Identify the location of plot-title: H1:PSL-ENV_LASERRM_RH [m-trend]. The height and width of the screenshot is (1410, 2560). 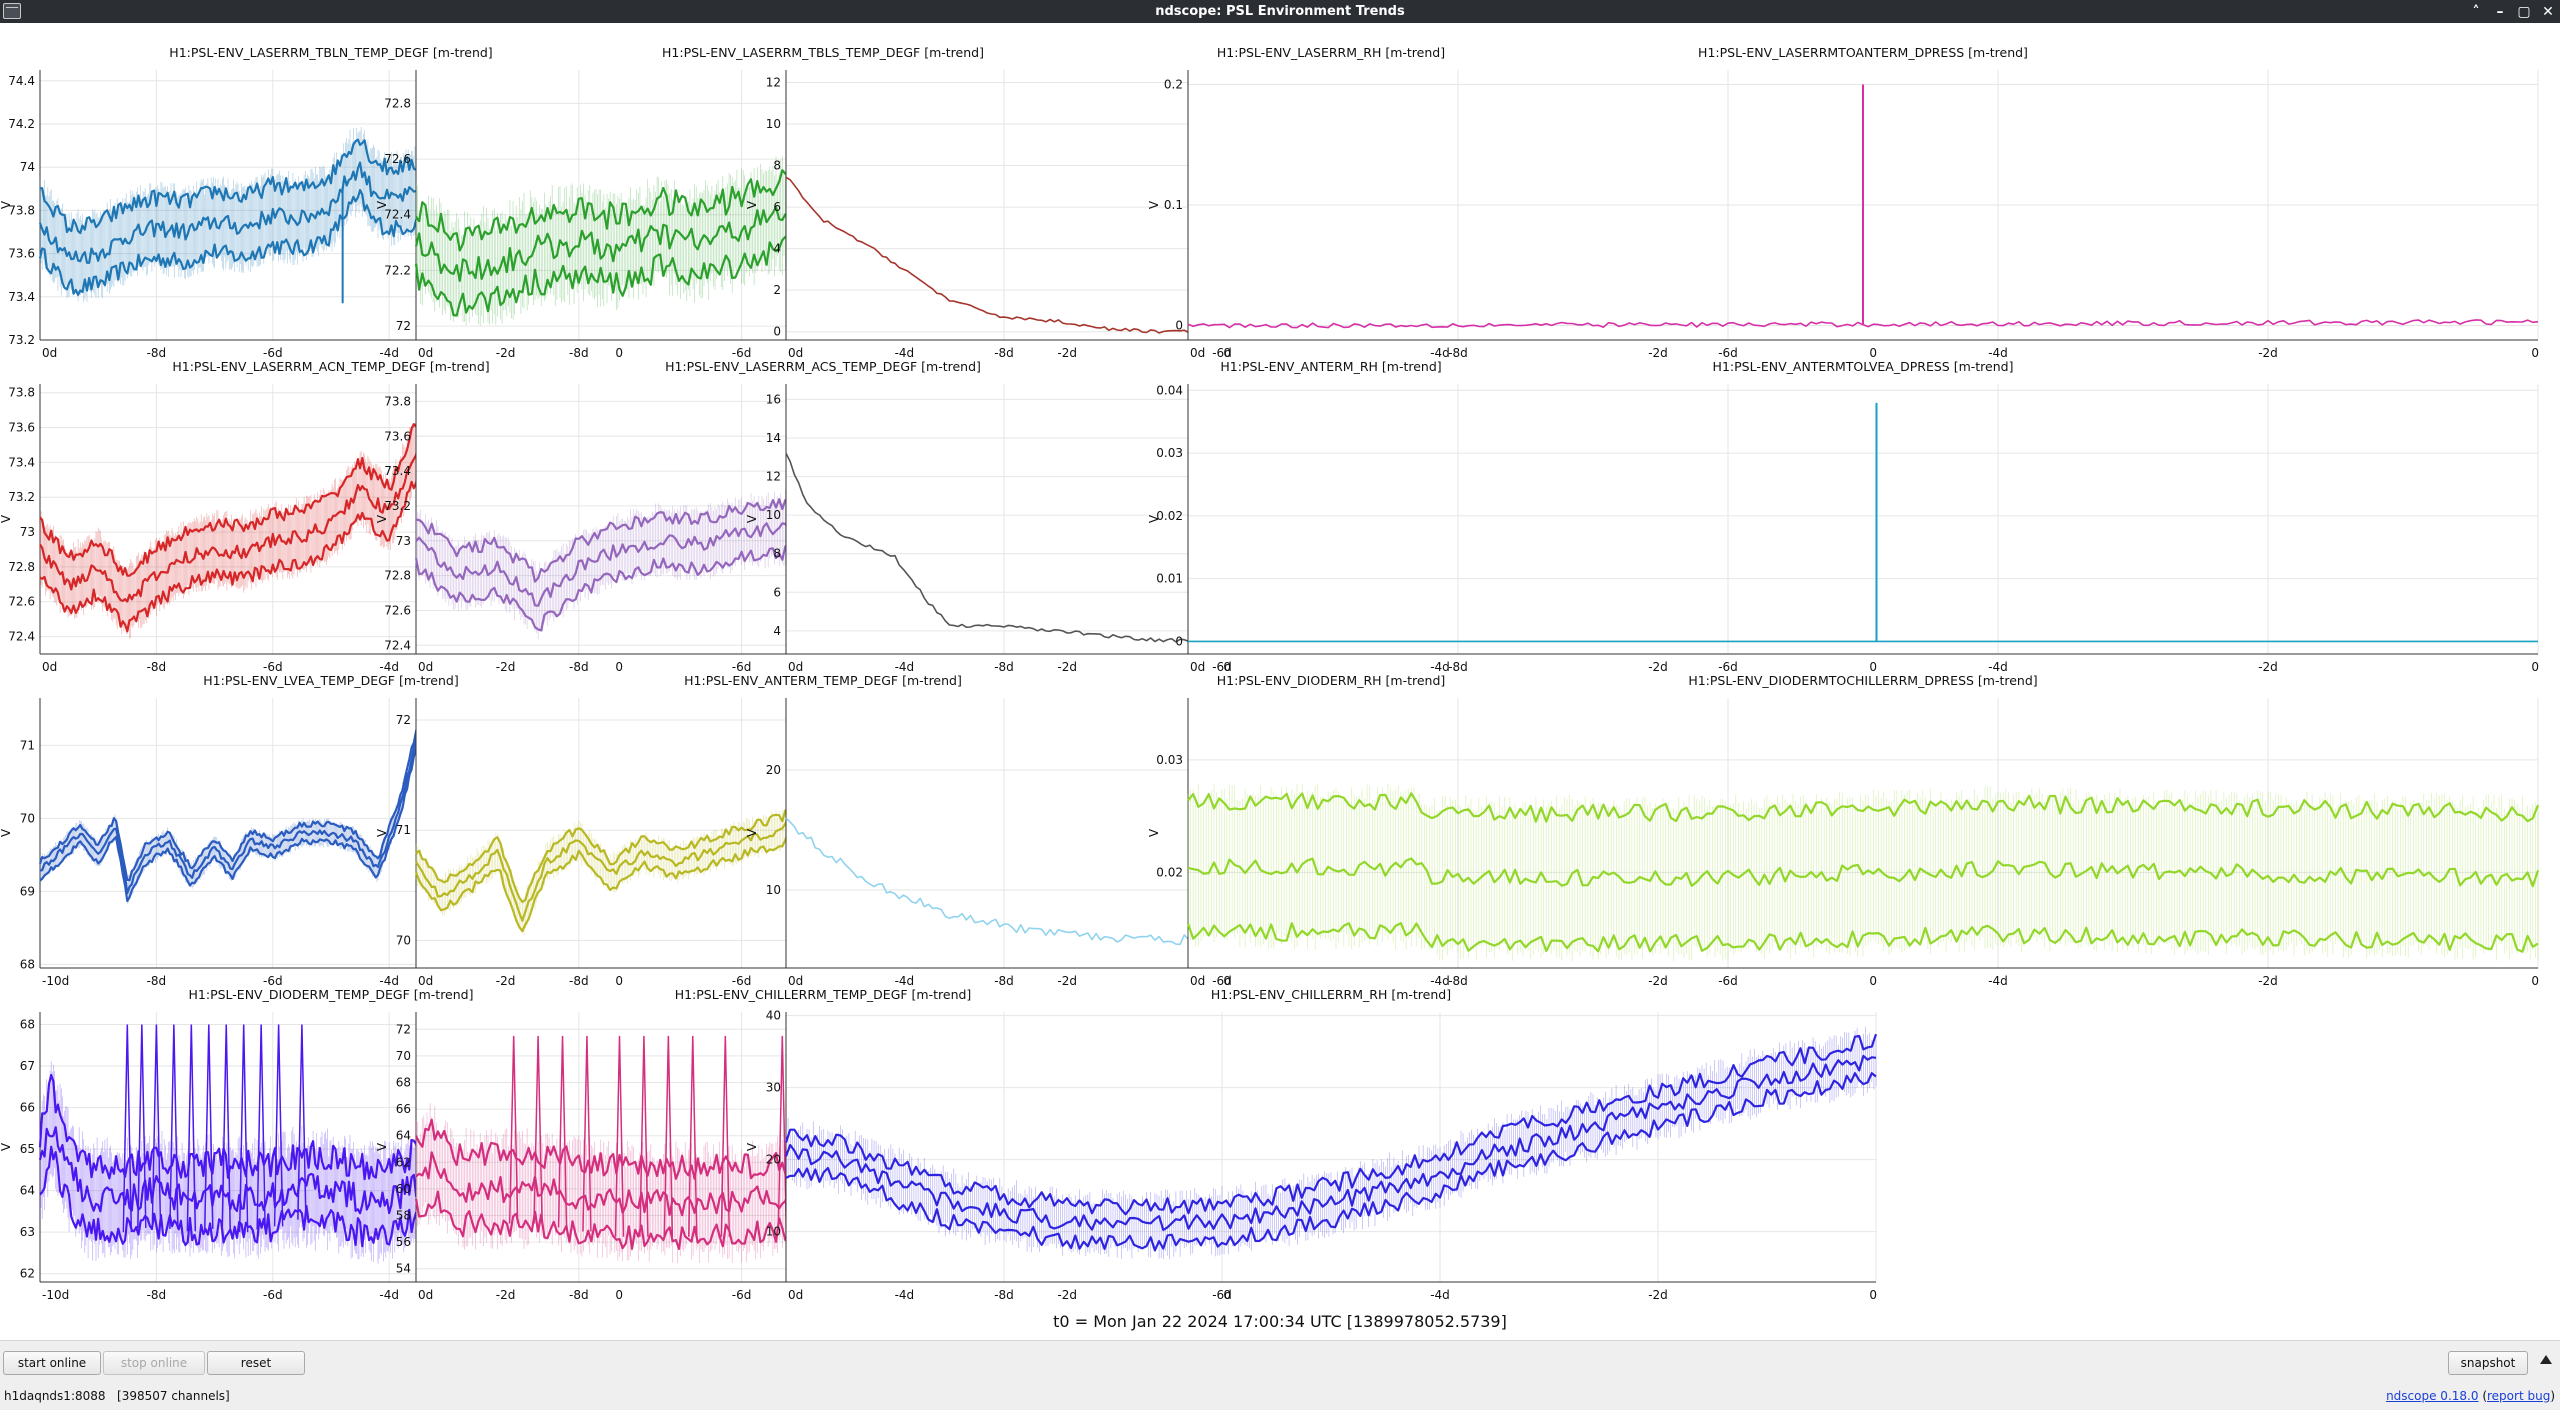
(1331, 52).